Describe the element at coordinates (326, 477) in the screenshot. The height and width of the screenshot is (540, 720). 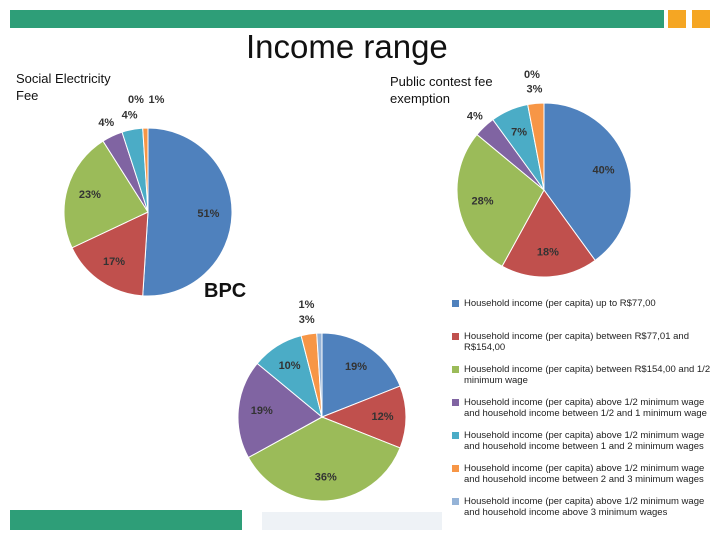
I see `pie-label: 36%` at that location.